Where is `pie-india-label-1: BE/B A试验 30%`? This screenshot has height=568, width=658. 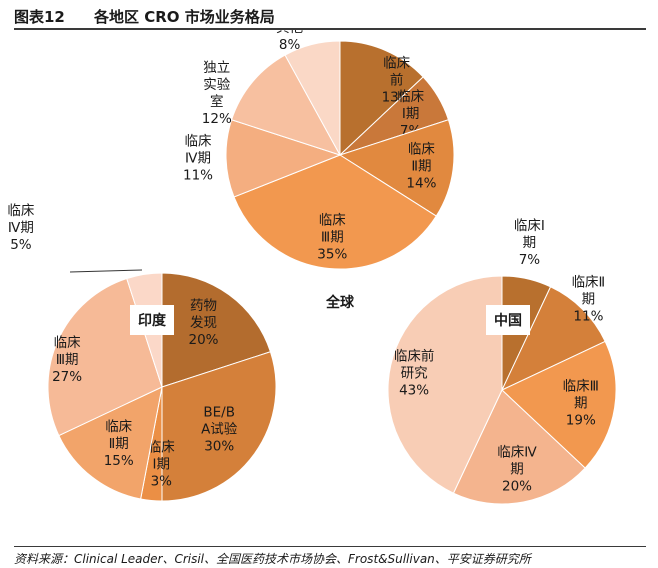
pie-india-label-1: BE/B A试验 30% is located at coordinates (219, 430).